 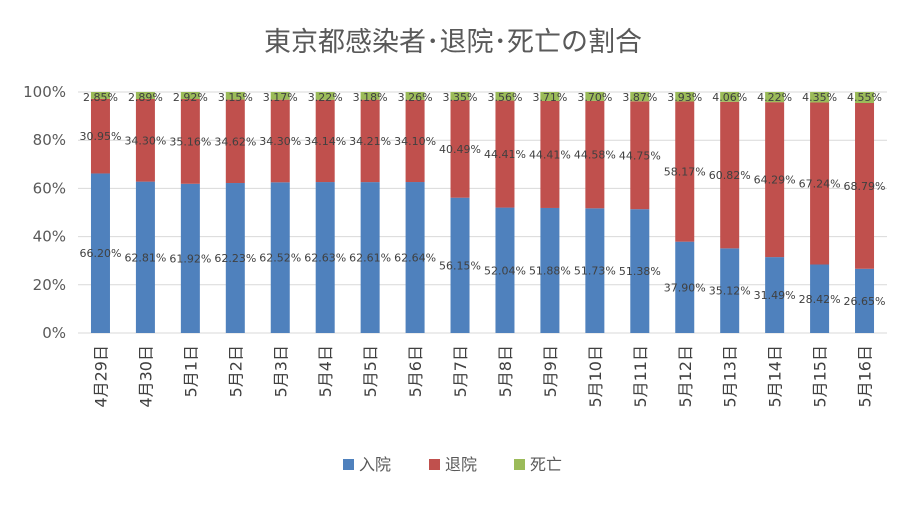 What do you see at coordinates (595, 376) in the screenshot?
I see `x-tick-label: 5月10日` at bounding box center [595, 376].